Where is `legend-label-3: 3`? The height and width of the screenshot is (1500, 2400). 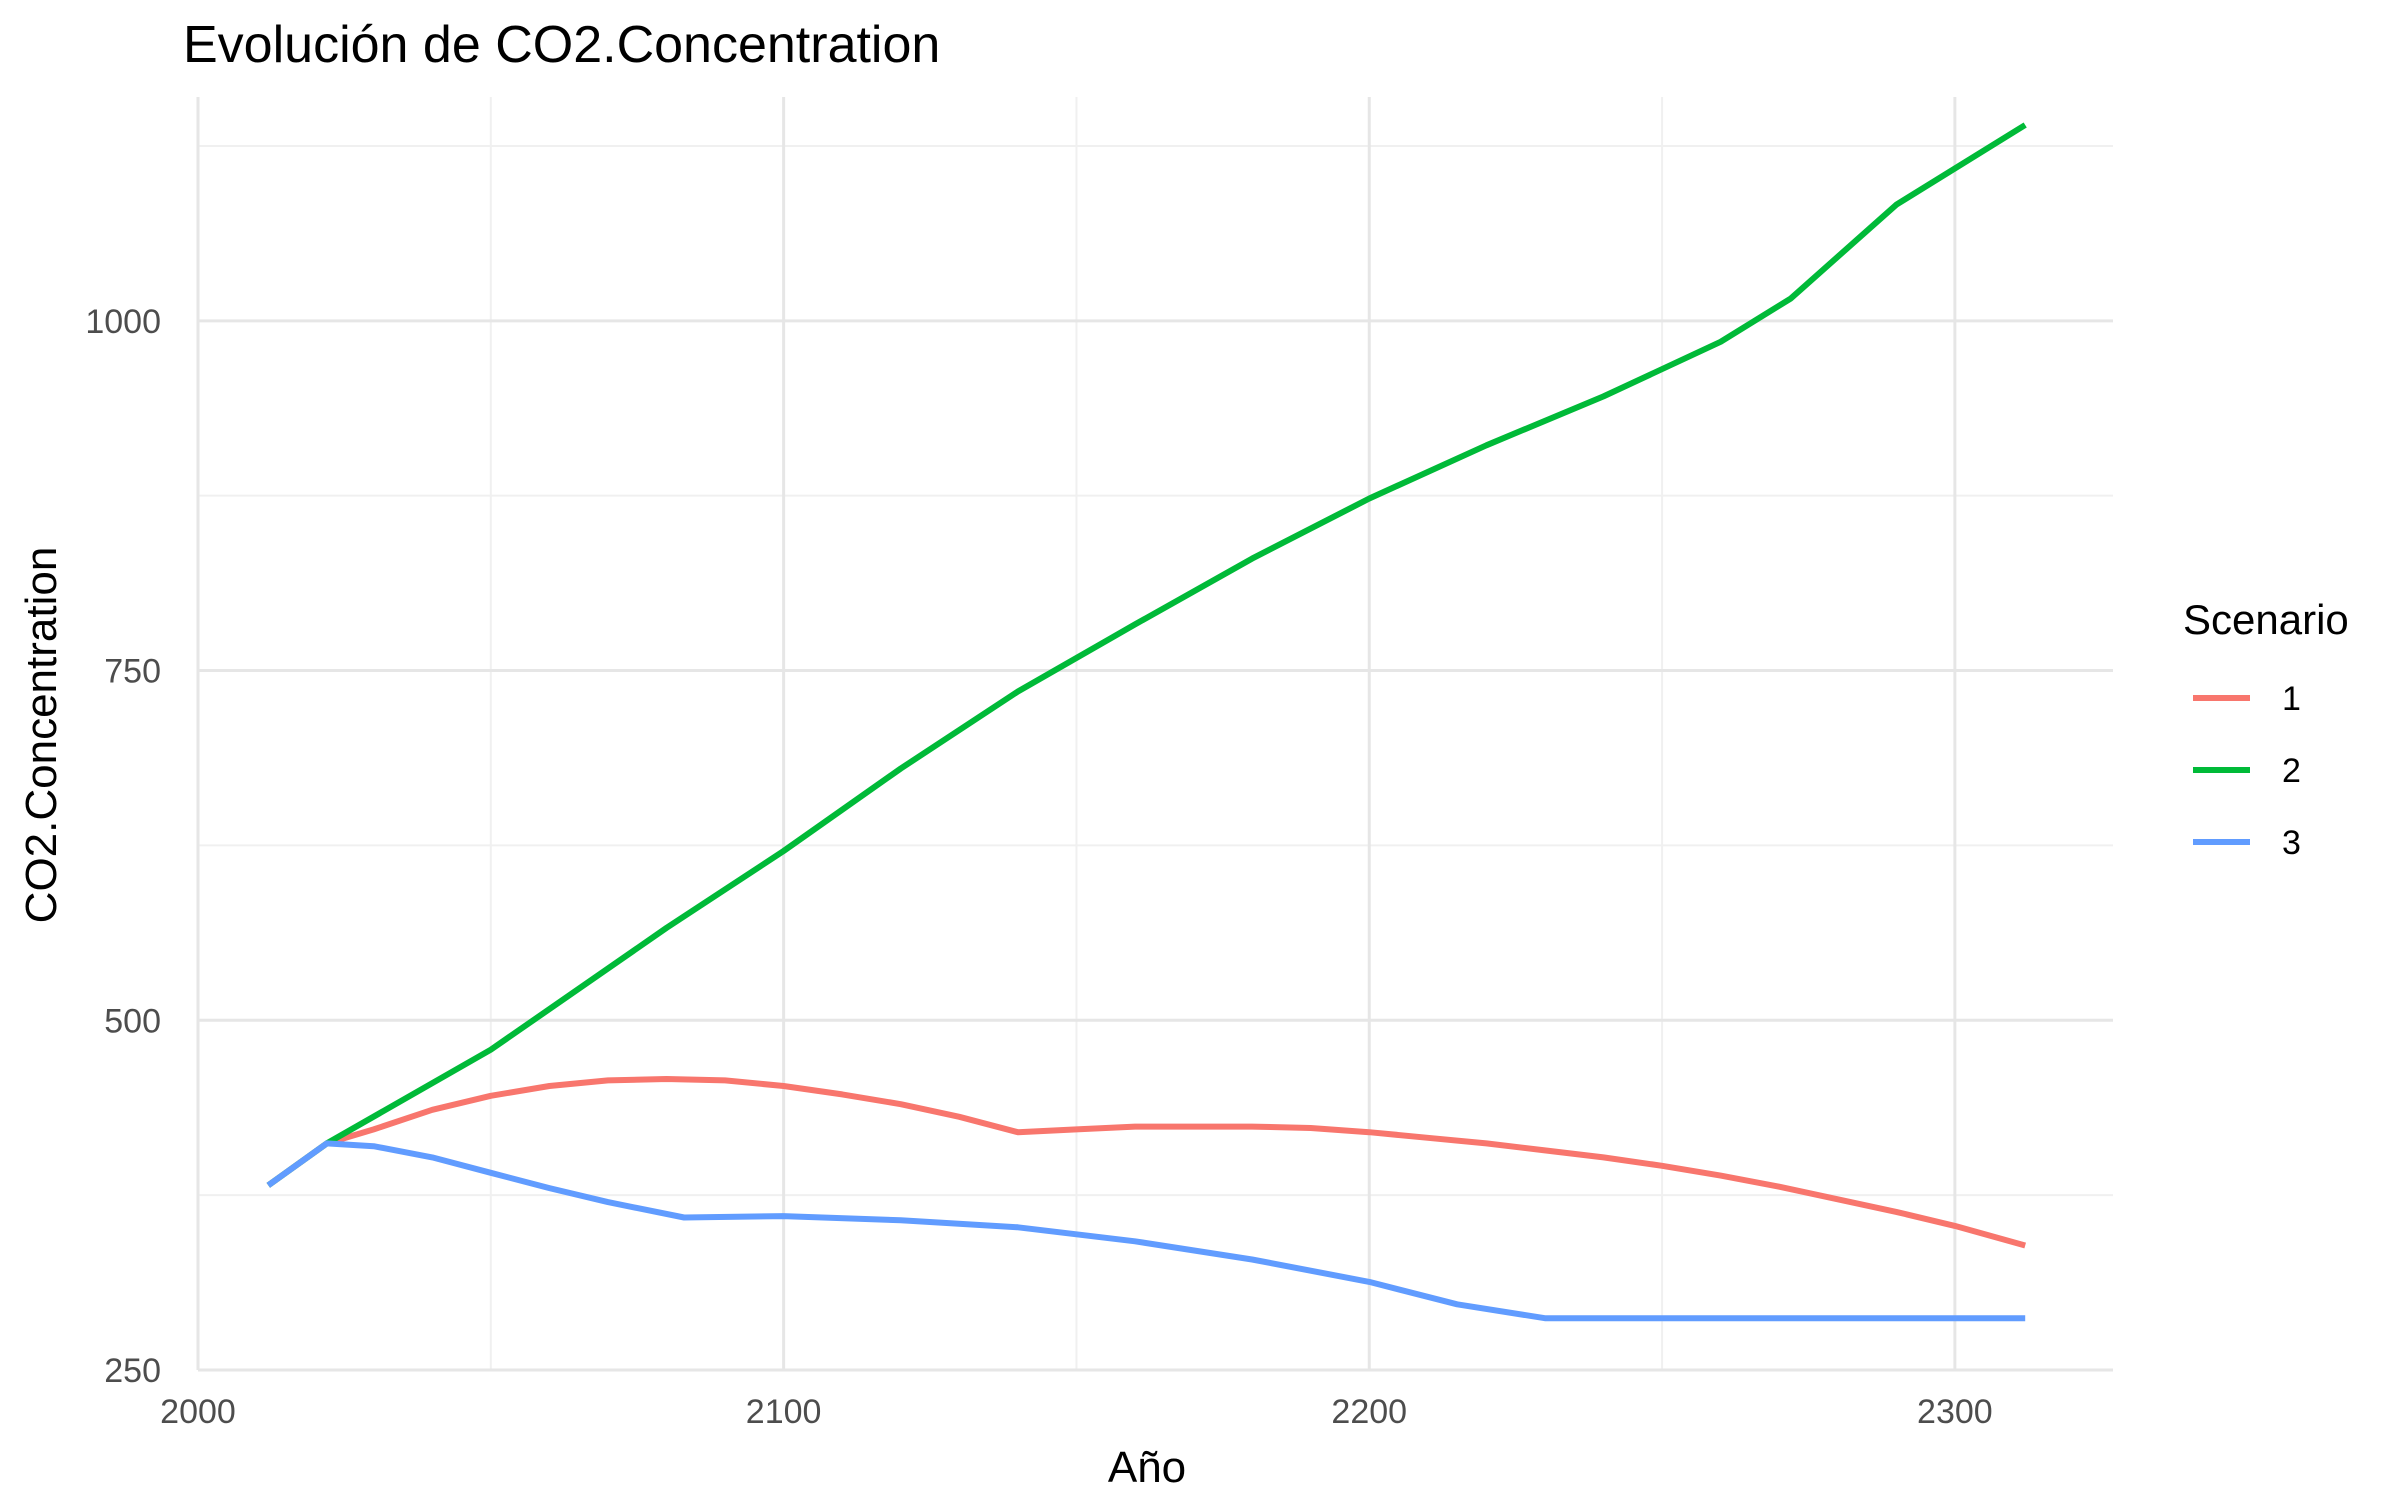 legend-label-3: 3 is located at coordinates (2291, 843).